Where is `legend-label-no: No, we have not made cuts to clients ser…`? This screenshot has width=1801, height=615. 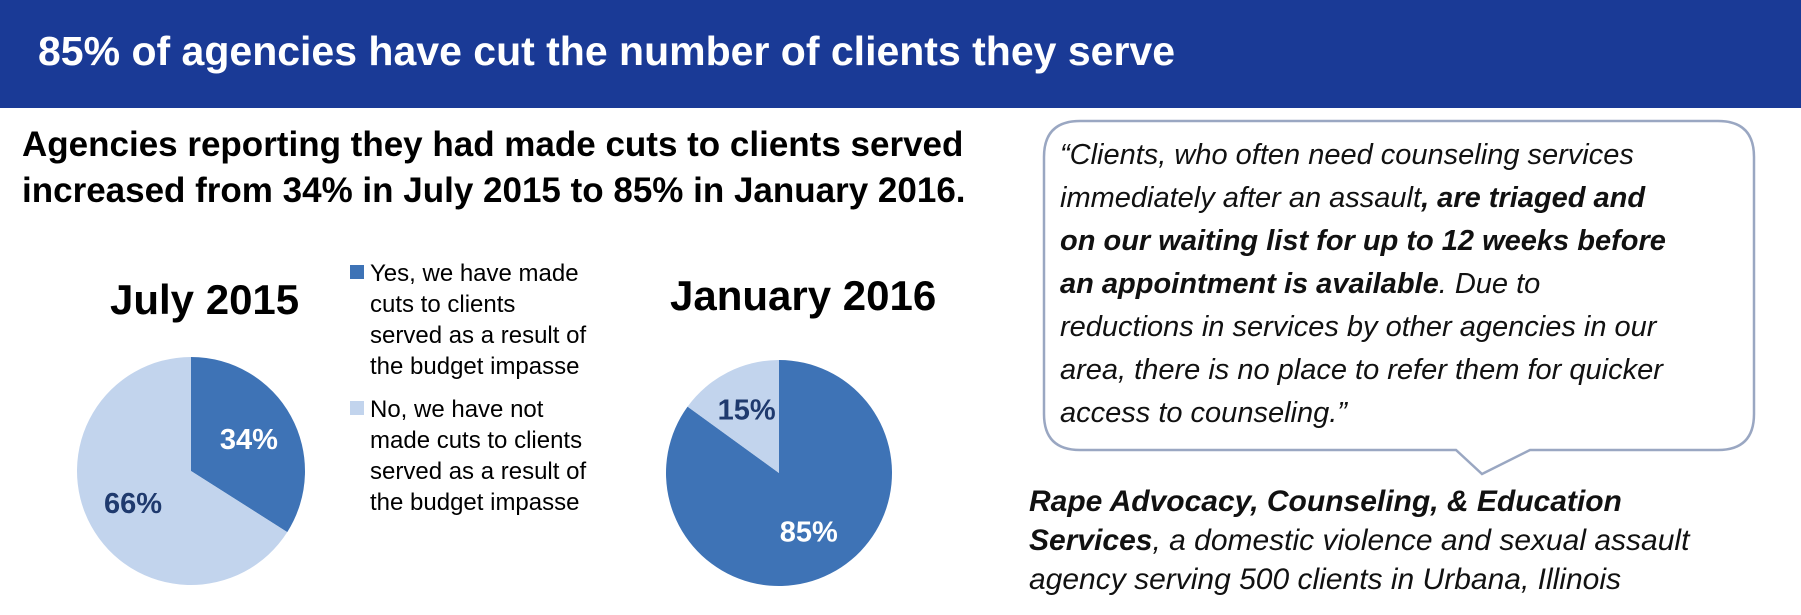
legend-label-no: No, we have not made cuts to clients ser… is located at coordinates (478, 456).